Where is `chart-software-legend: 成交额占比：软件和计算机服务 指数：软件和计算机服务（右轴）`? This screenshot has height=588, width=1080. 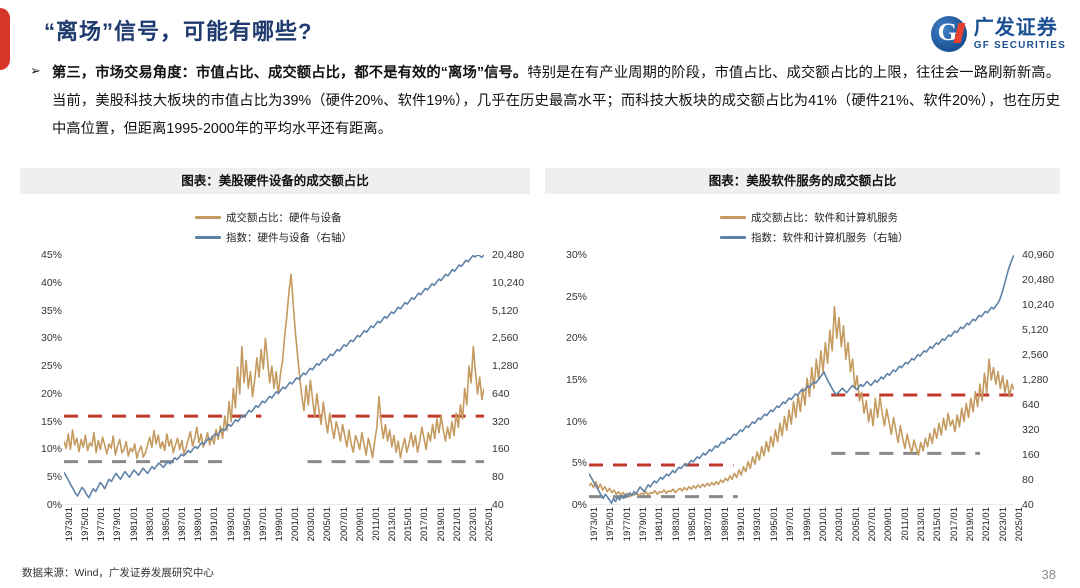 chart-software-legend: 成交额占比：软件和计算机服务 指数：软件和计算机服务（右轴） is located at coordinates (802, 227).